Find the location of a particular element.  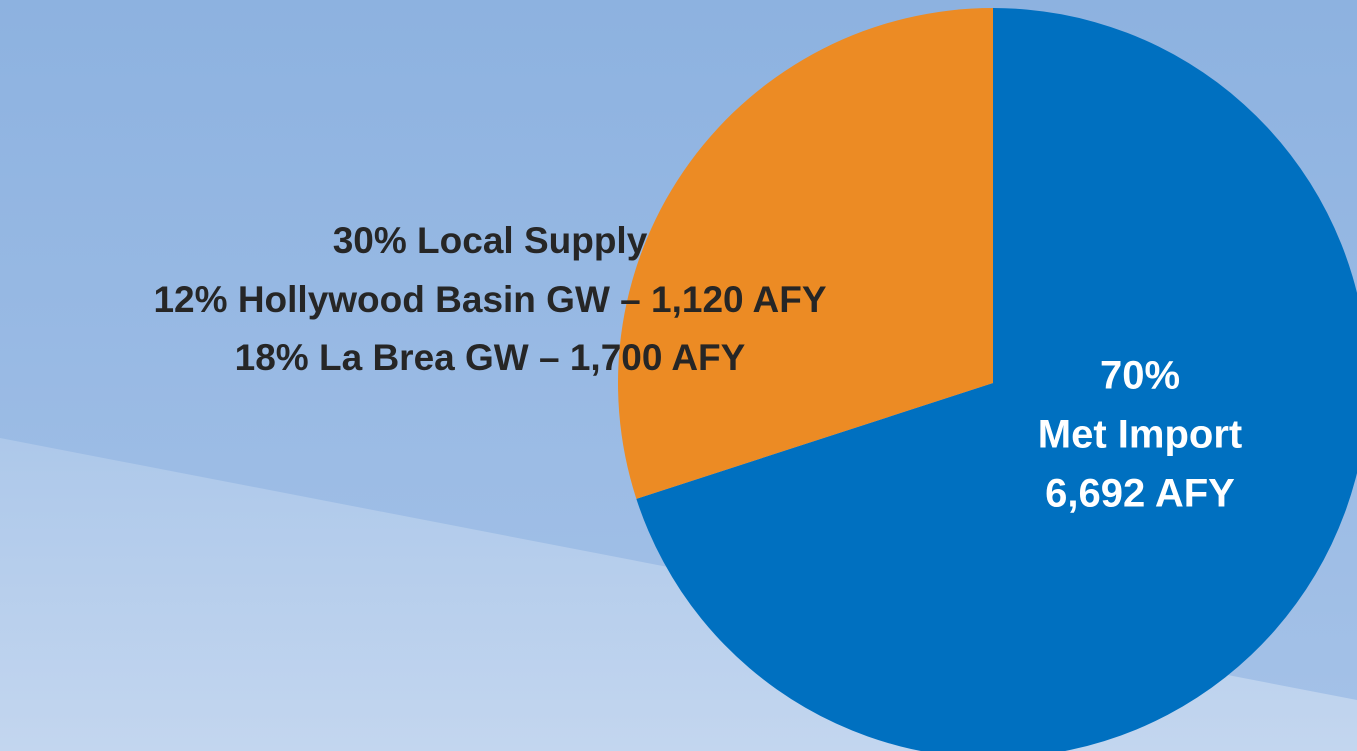

slice-detail: 12% Hollywood Basin GW – 1,120 AFY is located at coordinates (489, 299).